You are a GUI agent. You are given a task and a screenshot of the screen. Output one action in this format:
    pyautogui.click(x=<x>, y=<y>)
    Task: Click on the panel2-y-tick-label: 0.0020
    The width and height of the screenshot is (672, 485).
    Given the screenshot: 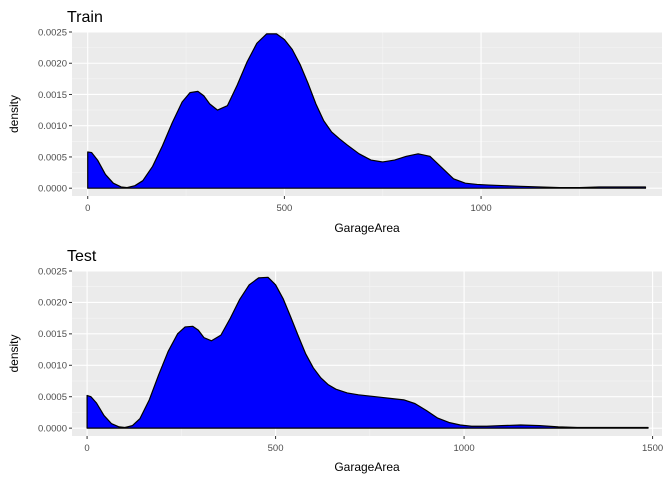 What is the action you would take?
    pyautogui.click(x=52, y=303)
    